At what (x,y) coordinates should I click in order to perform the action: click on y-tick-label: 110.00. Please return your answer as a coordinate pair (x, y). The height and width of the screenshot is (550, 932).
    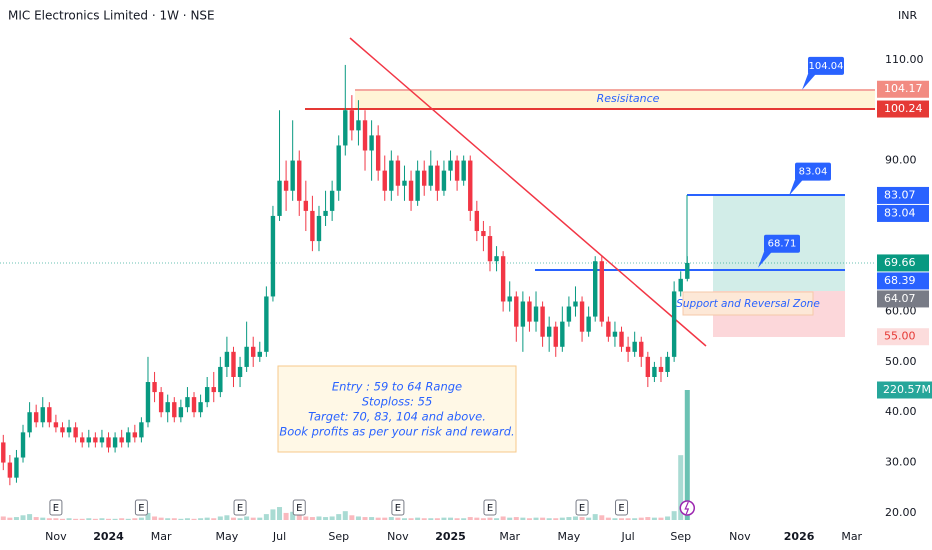
    Looking at the image, I should click on (904, 59).